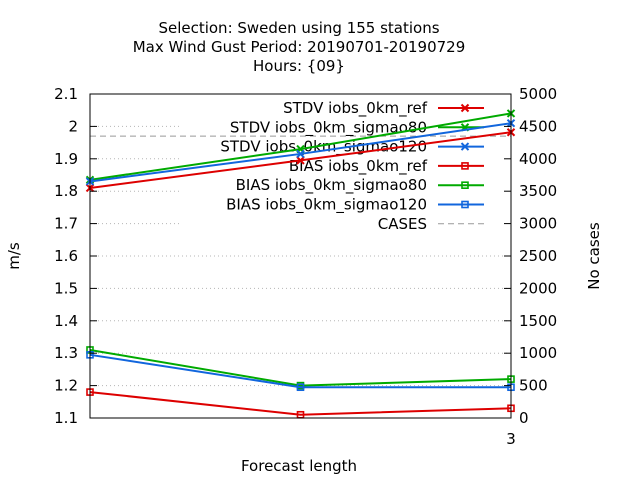  I want to click on legend-entry: STDV iobs_0km_sigmao80, so click(357, 127).